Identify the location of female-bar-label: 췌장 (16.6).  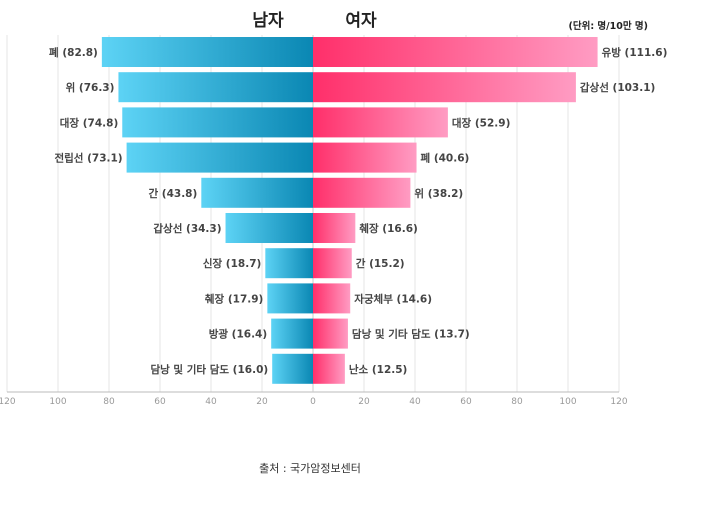
(388, 228).